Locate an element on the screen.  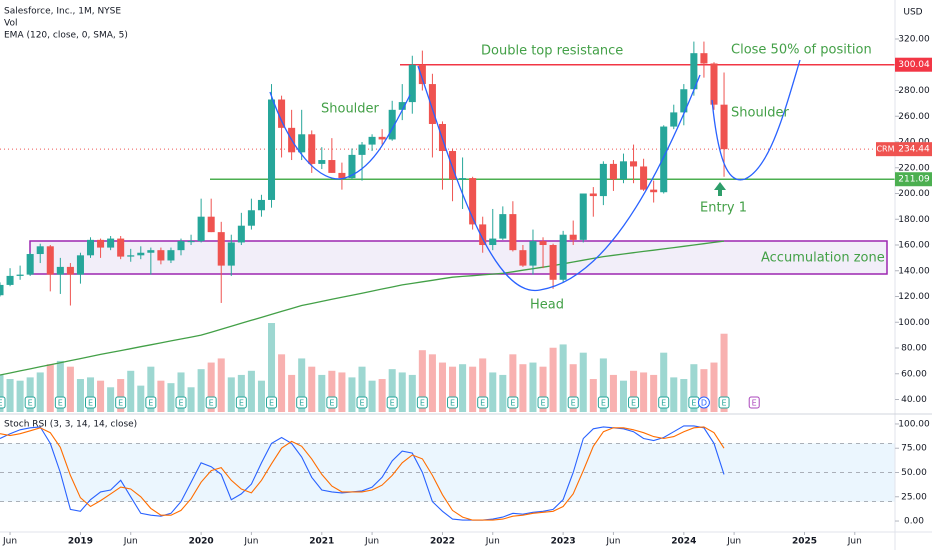
annotation: Entry 1 is located at coordinates (723, 208).